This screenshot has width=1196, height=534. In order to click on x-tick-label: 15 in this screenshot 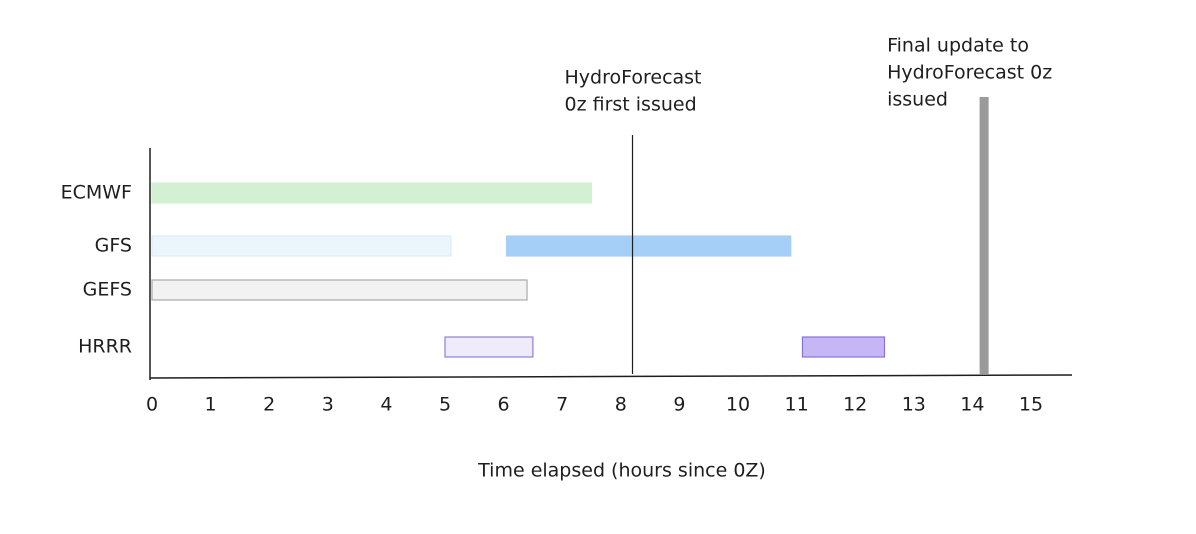, I will do `click(1031, 405)`.